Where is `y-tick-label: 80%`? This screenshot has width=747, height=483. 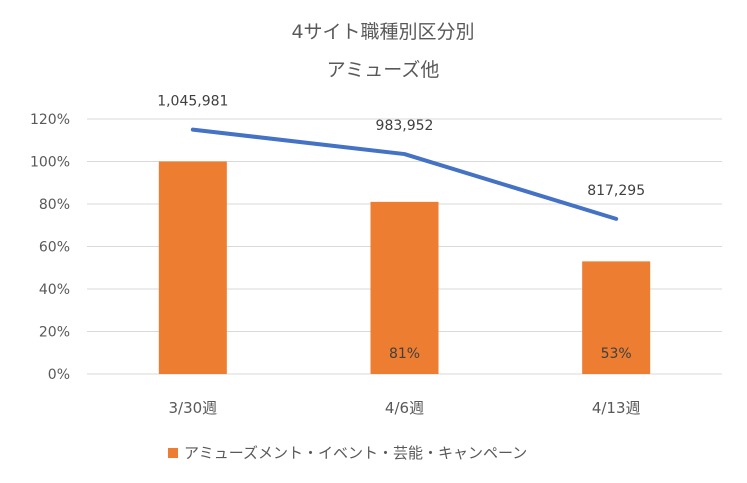 y-tick-label: 80% is located at coordinates (54, 205).